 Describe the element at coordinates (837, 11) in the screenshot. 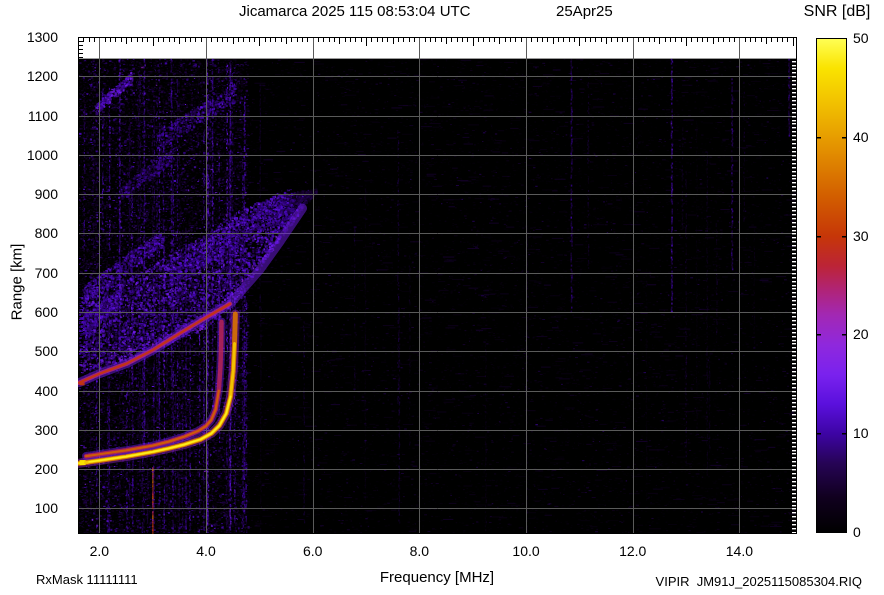

I see `colorbar-title: SNR [dB]` at that location.